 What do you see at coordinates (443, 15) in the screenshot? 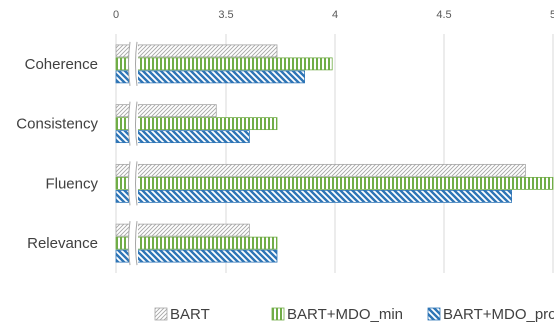
I see `x-tick-label: 4.5` at bounding box center [443, 15].